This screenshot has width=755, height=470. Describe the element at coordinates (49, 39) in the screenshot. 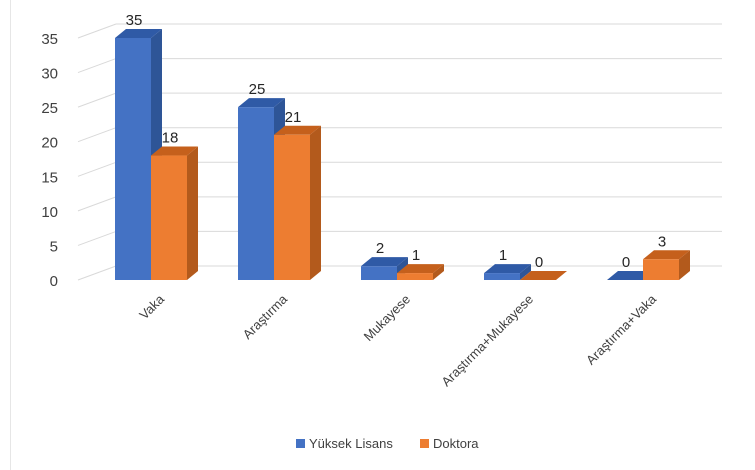

I see `y-tick-label: 35` at that location.